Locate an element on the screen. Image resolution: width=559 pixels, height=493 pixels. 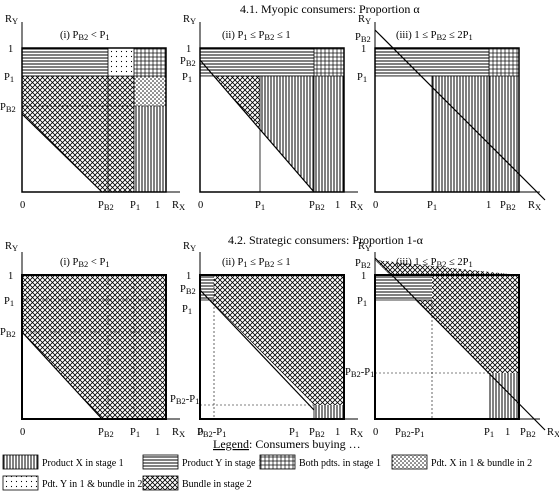
panel-myopic-ii is located at coordinates (278, 107).